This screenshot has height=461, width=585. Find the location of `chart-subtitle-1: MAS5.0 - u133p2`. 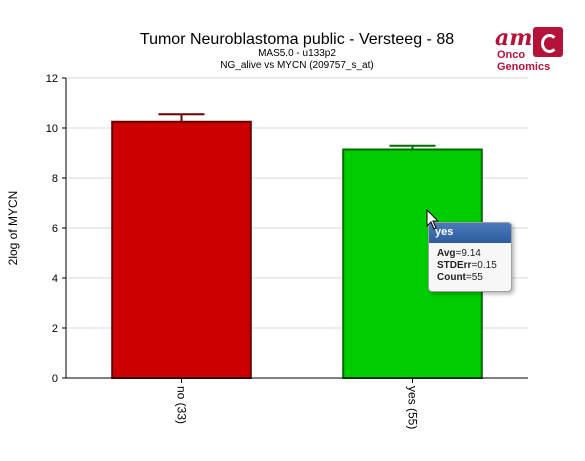

chart-subtitle-1: MAS5.0 - u133p2 is located at coordinates (297, 53).